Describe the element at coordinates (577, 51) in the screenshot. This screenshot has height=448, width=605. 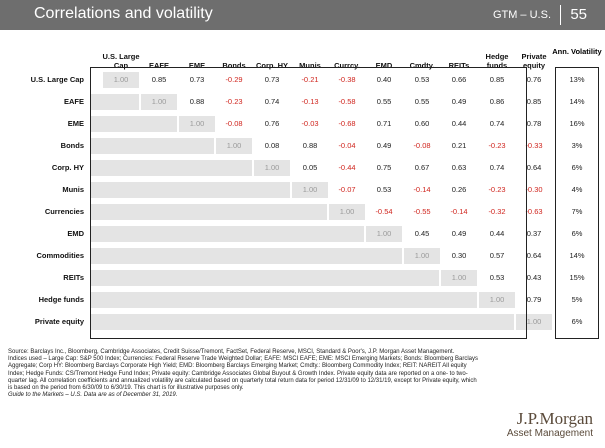
I see `volatility-header: Ann. Volatility` at that location.